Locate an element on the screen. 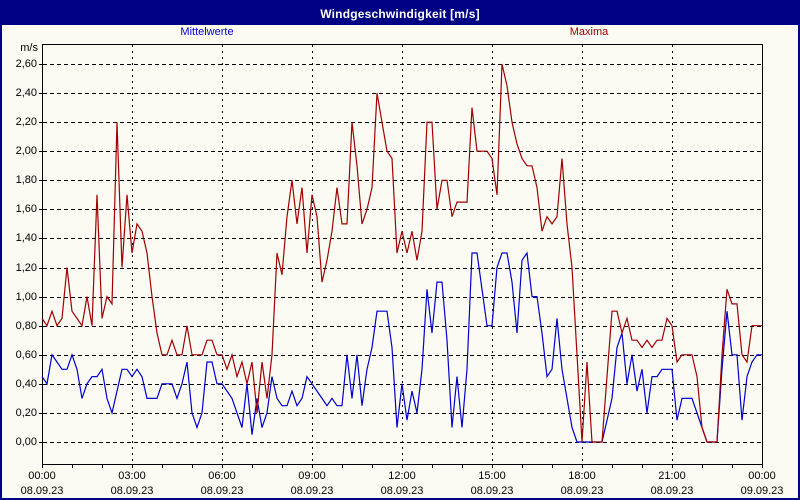 The width and height of the screenshot is (800, 500). legend-mean-label: Mittelwerte is located at coordinates (207, 32).